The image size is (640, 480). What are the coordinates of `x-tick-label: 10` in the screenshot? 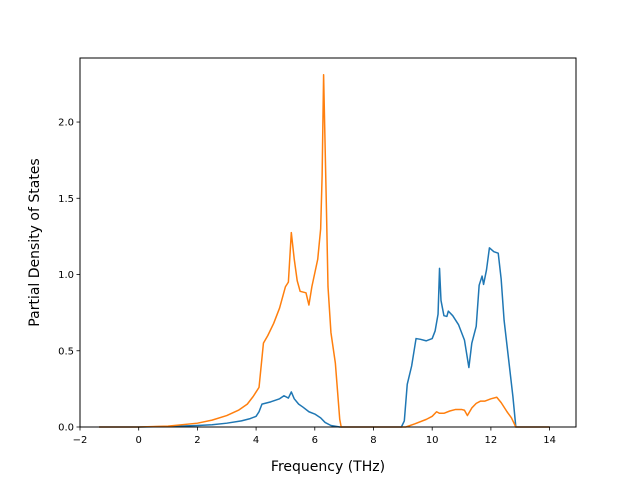 It's located at (432, 440).